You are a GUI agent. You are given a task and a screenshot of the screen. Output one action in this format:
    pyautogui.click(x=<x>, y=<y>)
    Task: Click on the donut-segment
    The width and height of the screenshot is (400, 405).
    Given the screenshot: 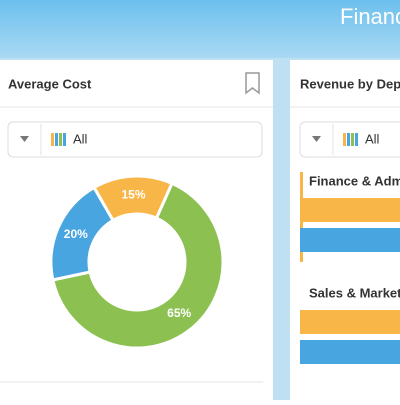 What is the action you would take?
    pyautogui.click(x=82, y=233)
    